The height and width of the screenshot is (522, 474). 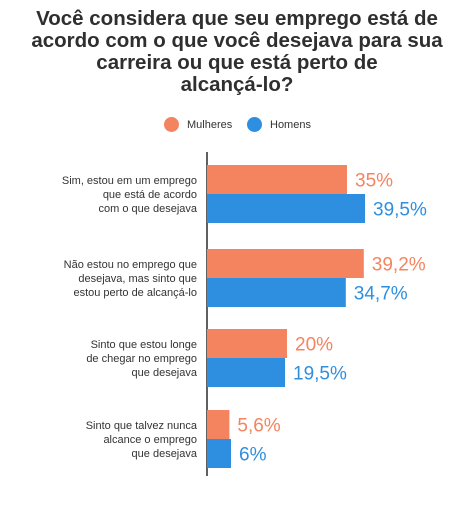 I want to click on title-line-4: alcançá-lo?, so click(x=237, y=84).